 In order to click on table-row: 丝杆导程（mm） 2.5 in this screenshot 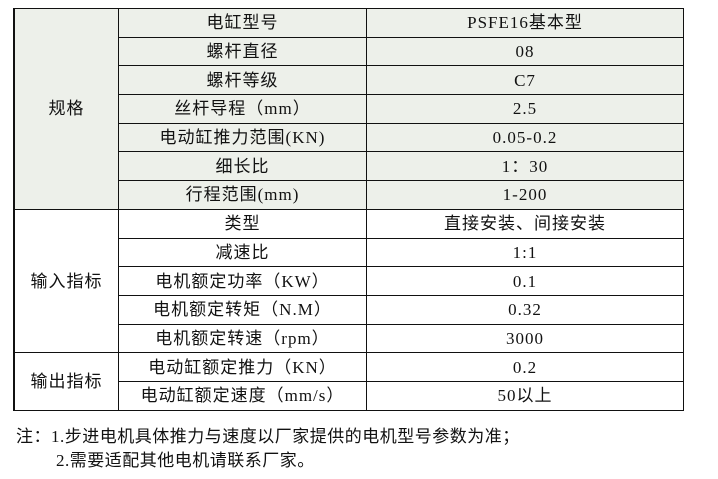, I will do `click(349, 109)`.